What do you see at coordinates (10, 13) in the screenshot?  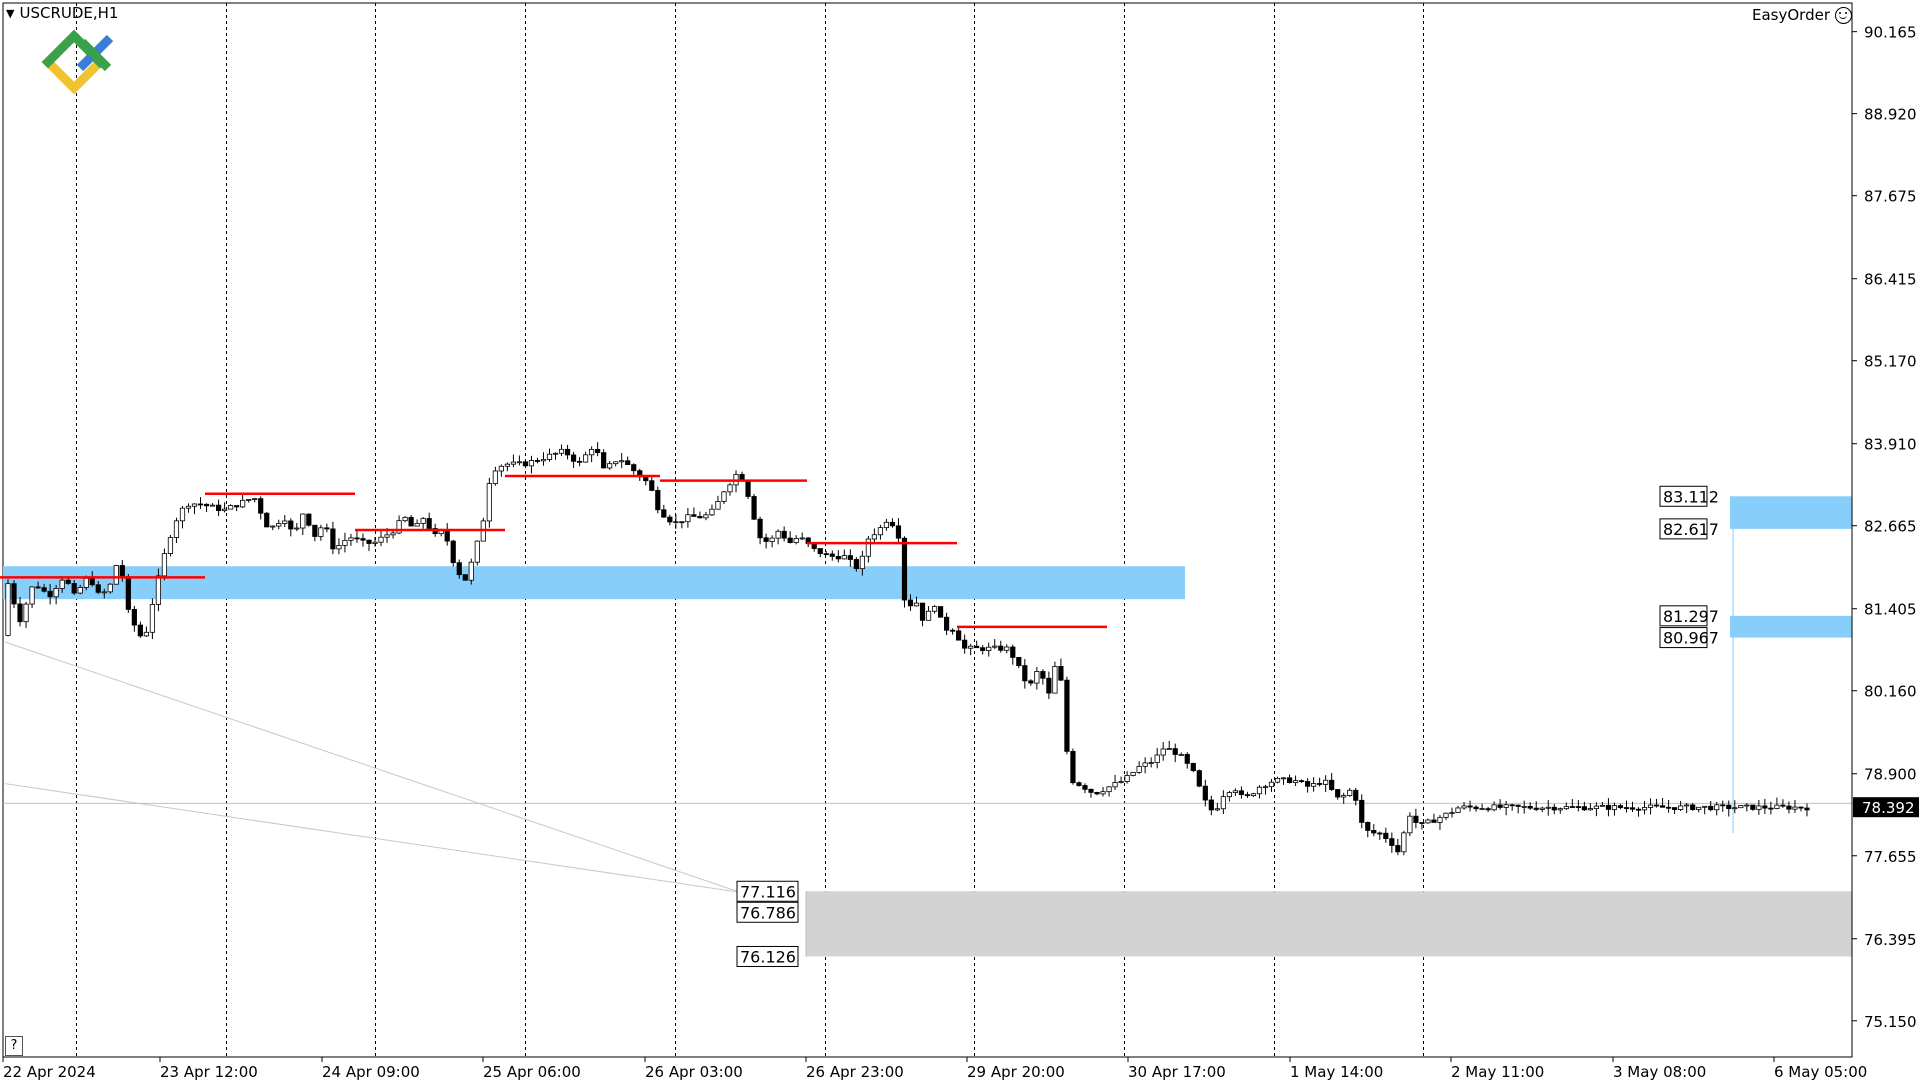 I see `dropdown-triangle-icon: ▼` at bounding box center [10, 13].